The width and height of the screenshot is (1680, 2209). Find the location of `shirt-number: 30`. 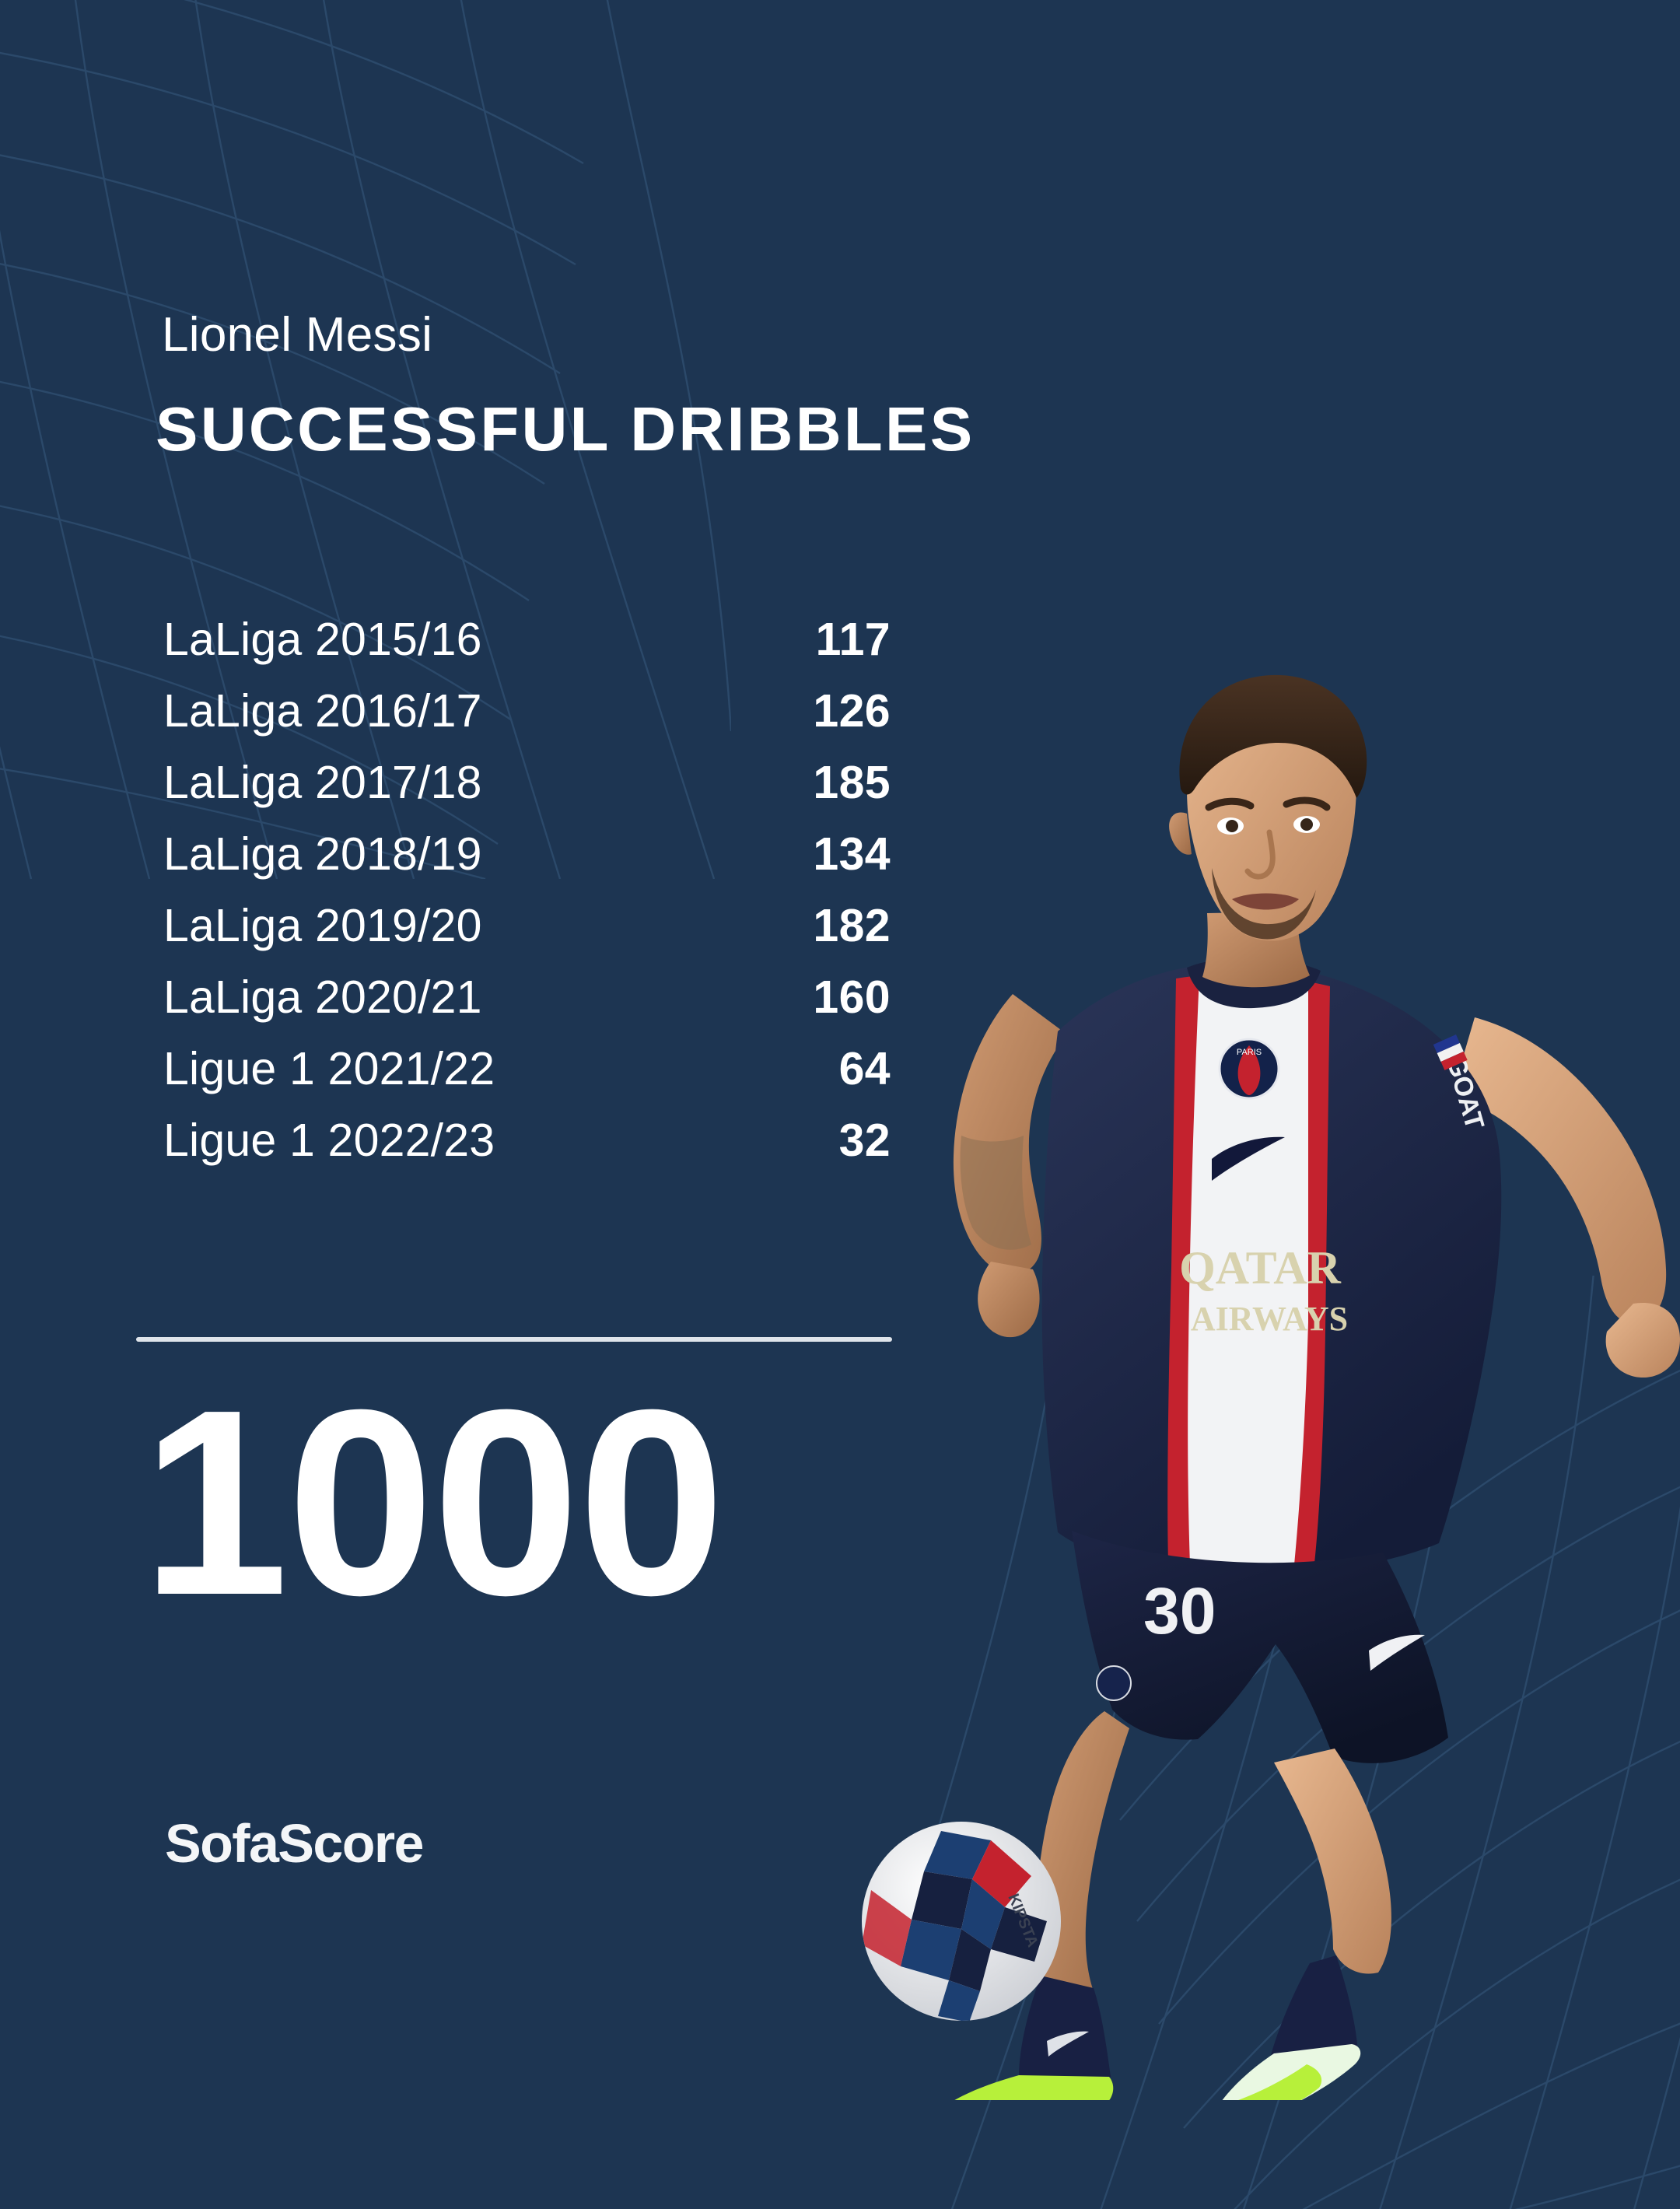

shirt-number: 30 is located at coordinates (1179, 1610).